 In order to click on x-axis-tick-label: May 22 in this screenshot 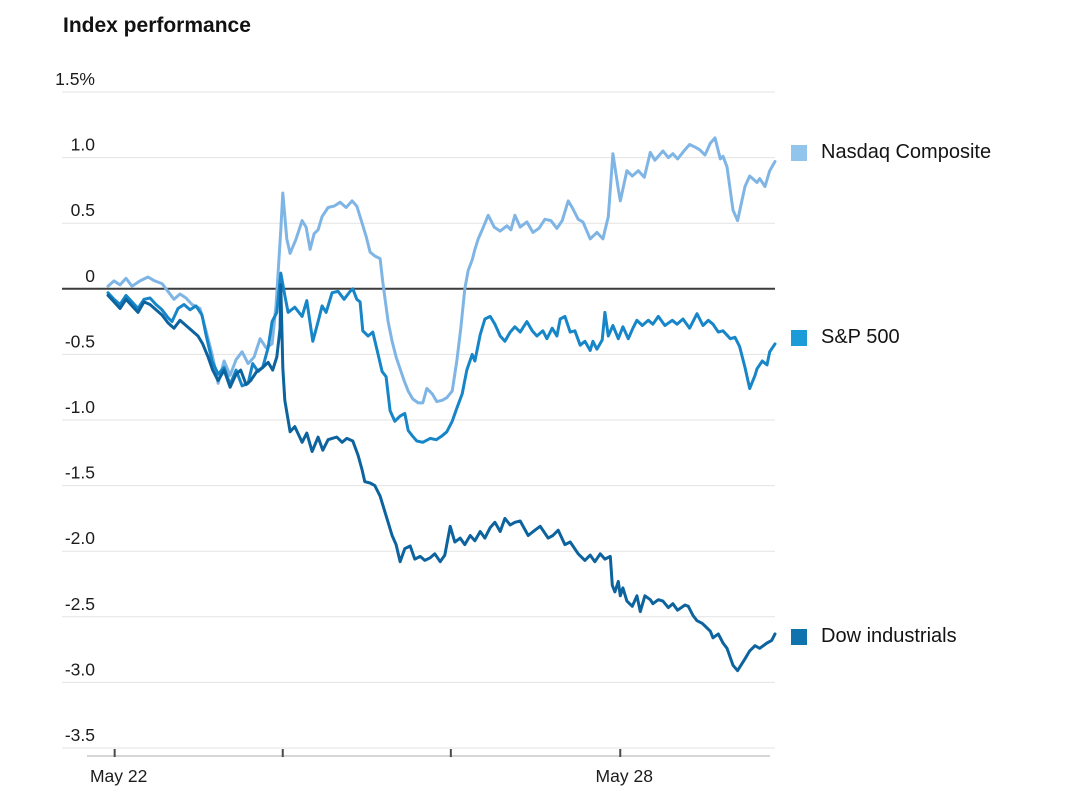, I will do `click(118, 776)`.